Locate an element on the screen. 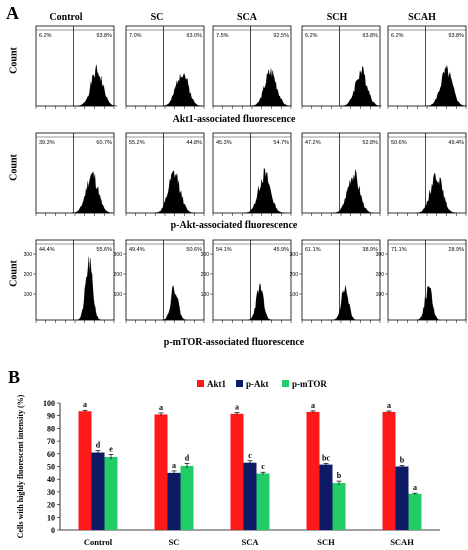 This screenshot has width=468, height=550. right-percent: 93.8% is located at coordinates (456, 36).